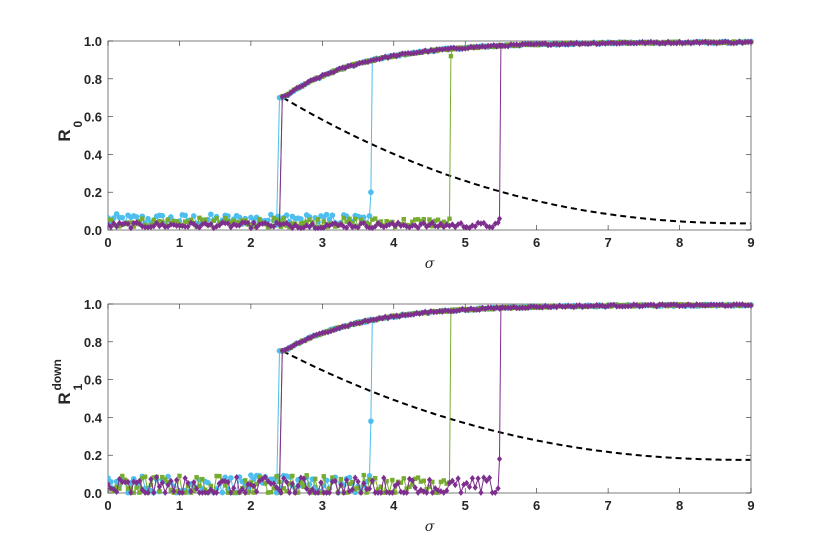 The height and width of the screenshot is (553, 830). Describe the element at coordinates (516, 160) in the screenshot. I see `theory-lower-branch` at that location.